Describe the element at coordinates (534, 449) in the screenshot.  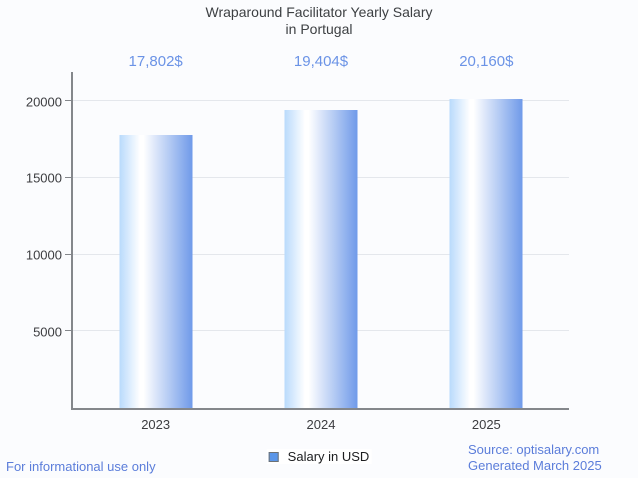
I see `source-text: Source: optisalary.com` at that location.